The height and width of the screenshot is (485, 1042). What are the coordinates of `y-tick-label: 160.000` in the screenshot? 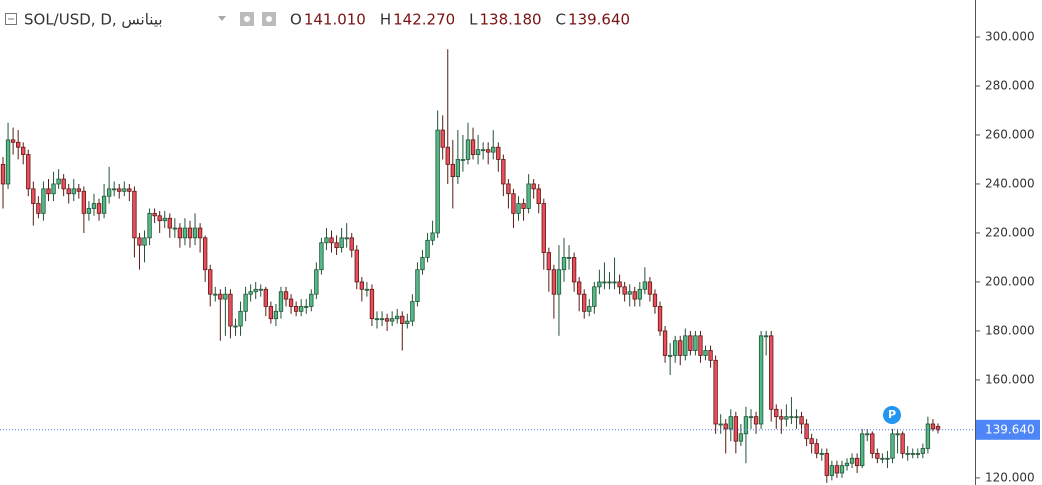 It's located at (1010, 379).